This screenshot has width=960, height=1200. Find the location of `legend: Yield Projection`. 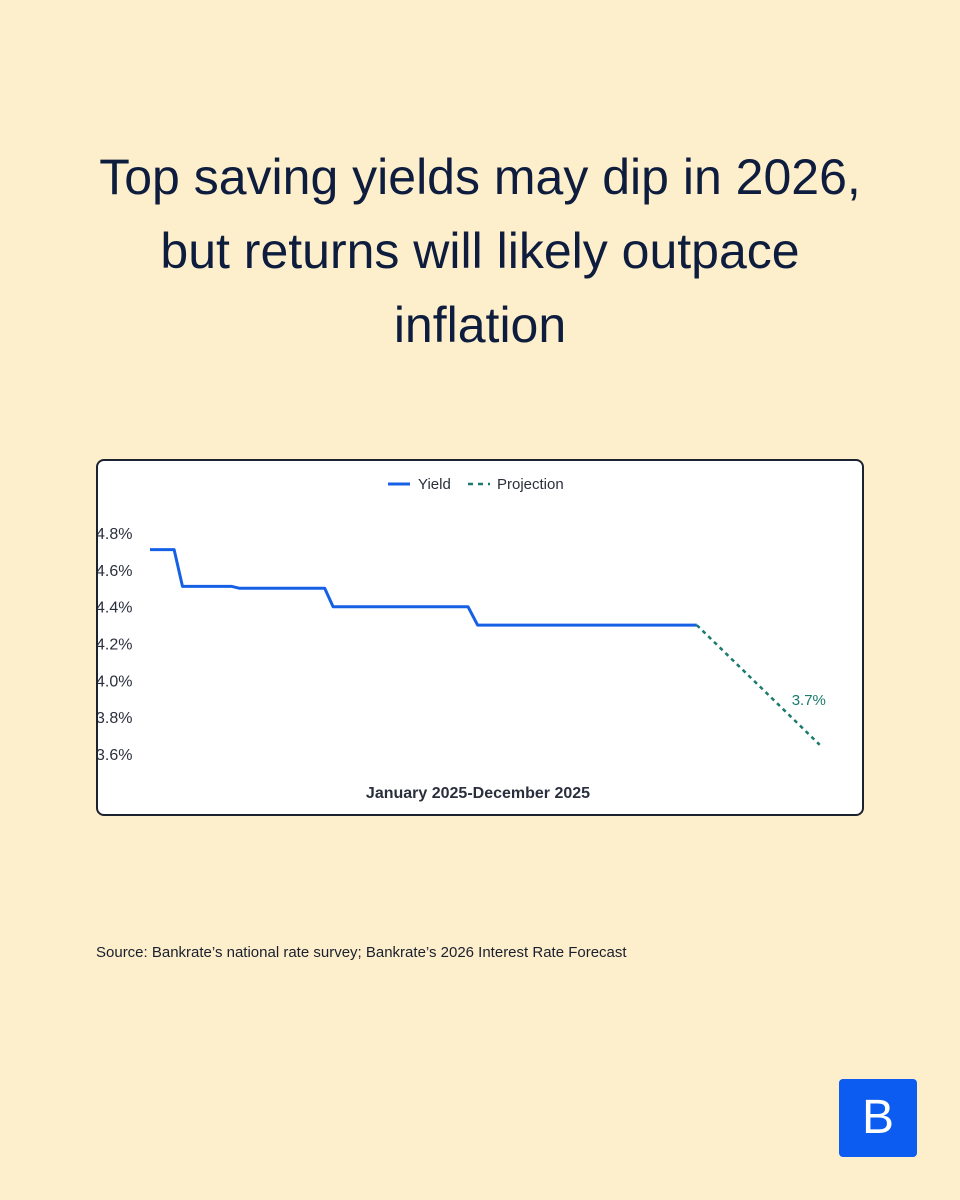

legend: Yield Projection is located at coordinates (476, 484).